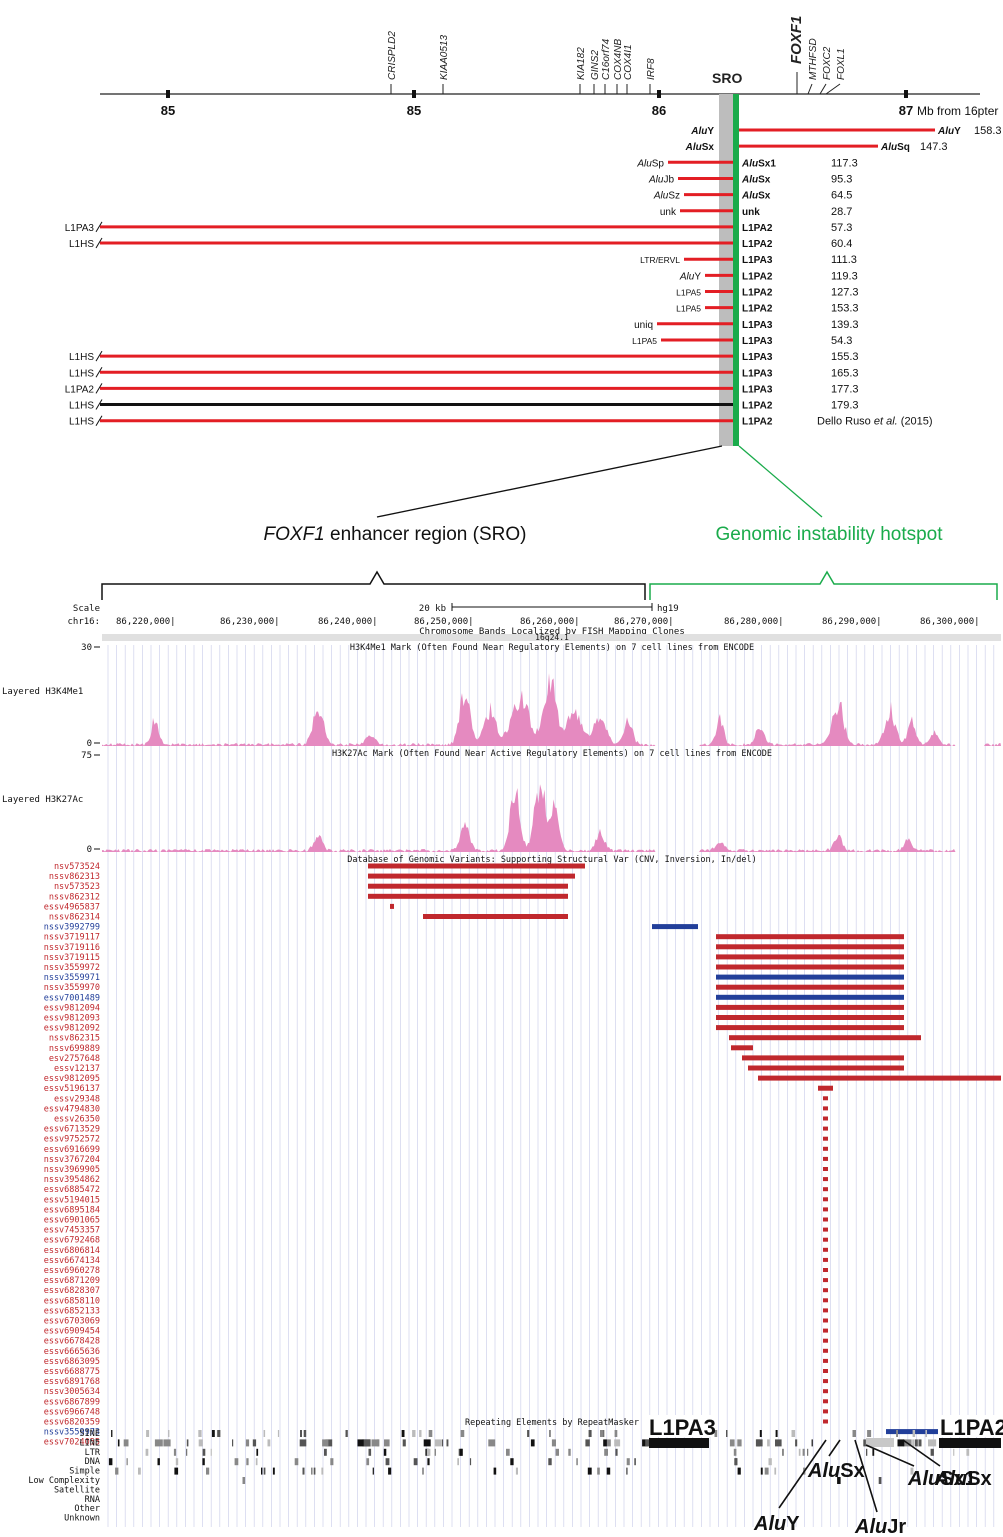  Describe the element at coordinates (552, 1423) in the screenshot. I see `repeat-title: Repeating Elements by RepeatMasker` at that location.